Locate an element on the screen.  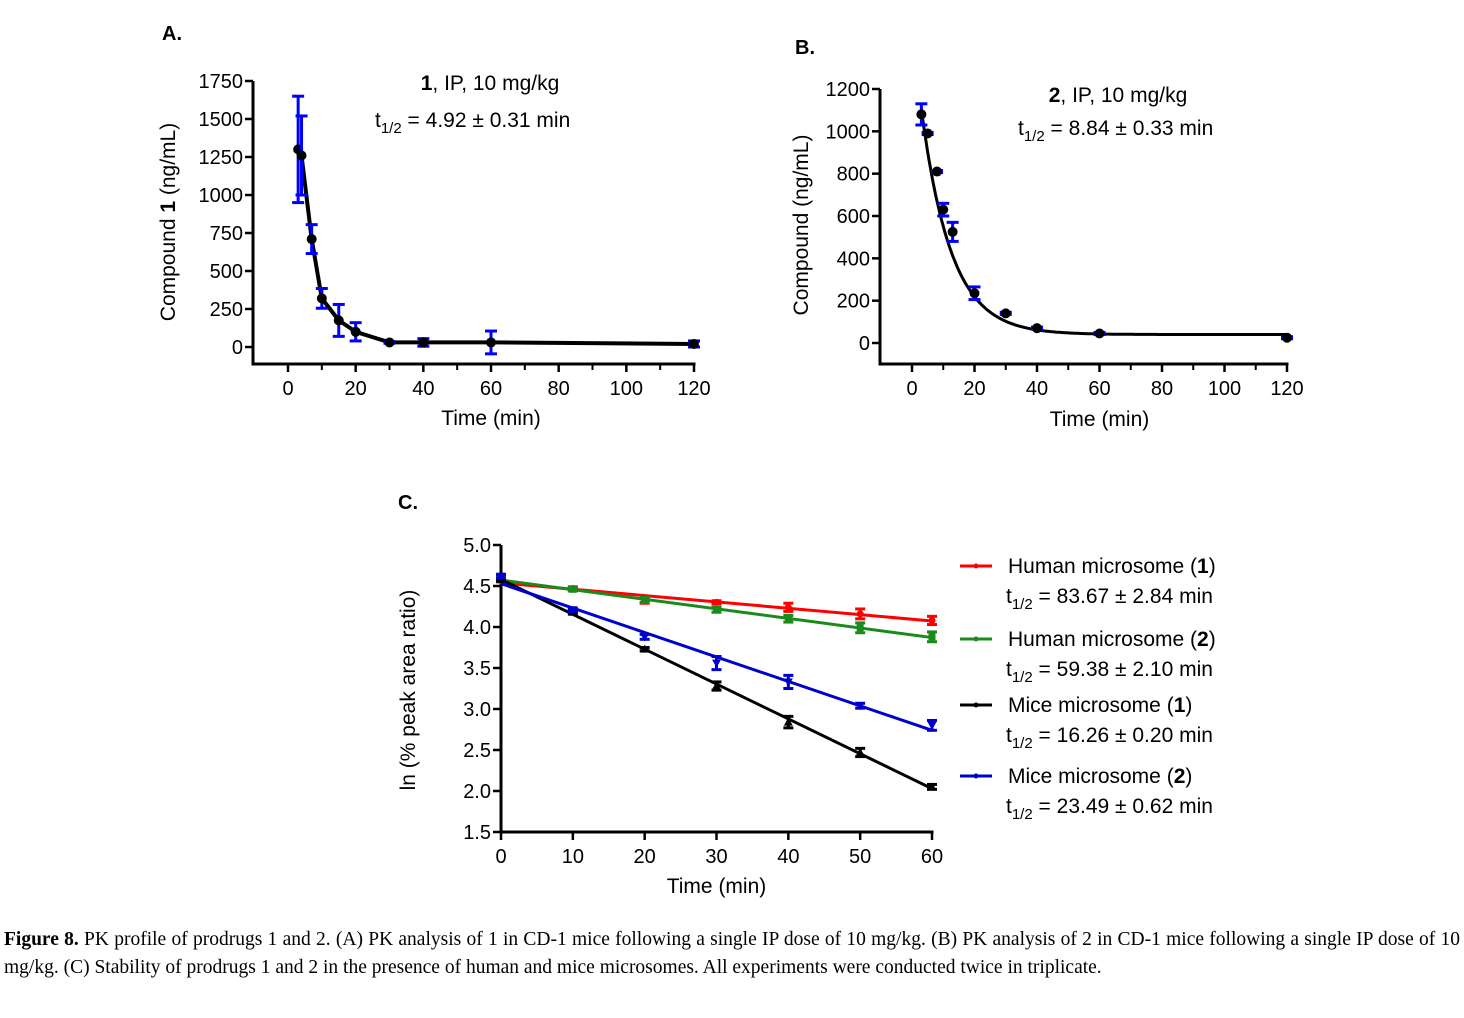
legend-swatch-marker is located at coordinates (976, 705).